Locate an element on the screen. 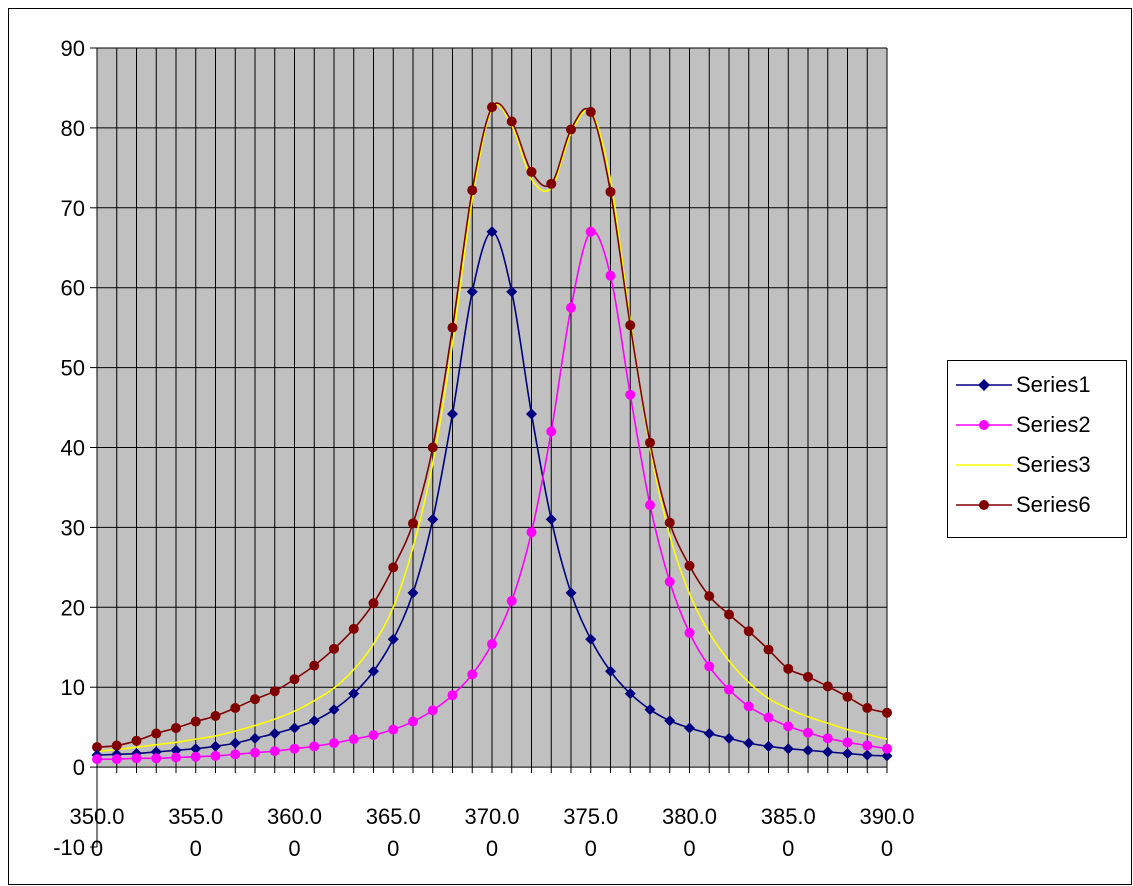 The image size is (1133, 886). legend-item: Series1 is located at coordinates (1037, 385).